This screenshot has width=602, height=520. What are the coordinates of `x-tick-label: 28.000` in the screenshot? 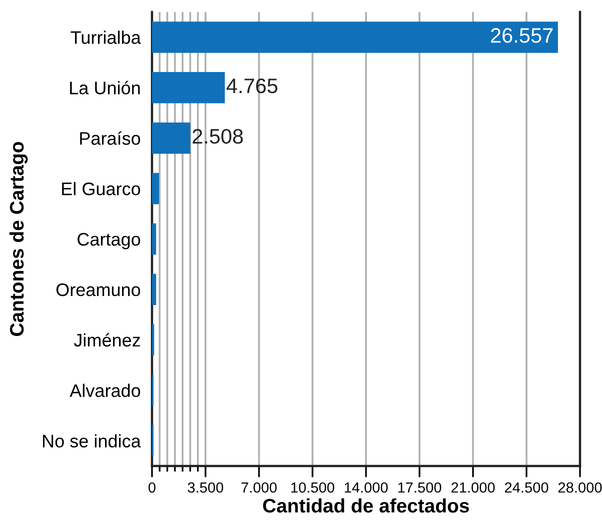 It's located at (580, 487).